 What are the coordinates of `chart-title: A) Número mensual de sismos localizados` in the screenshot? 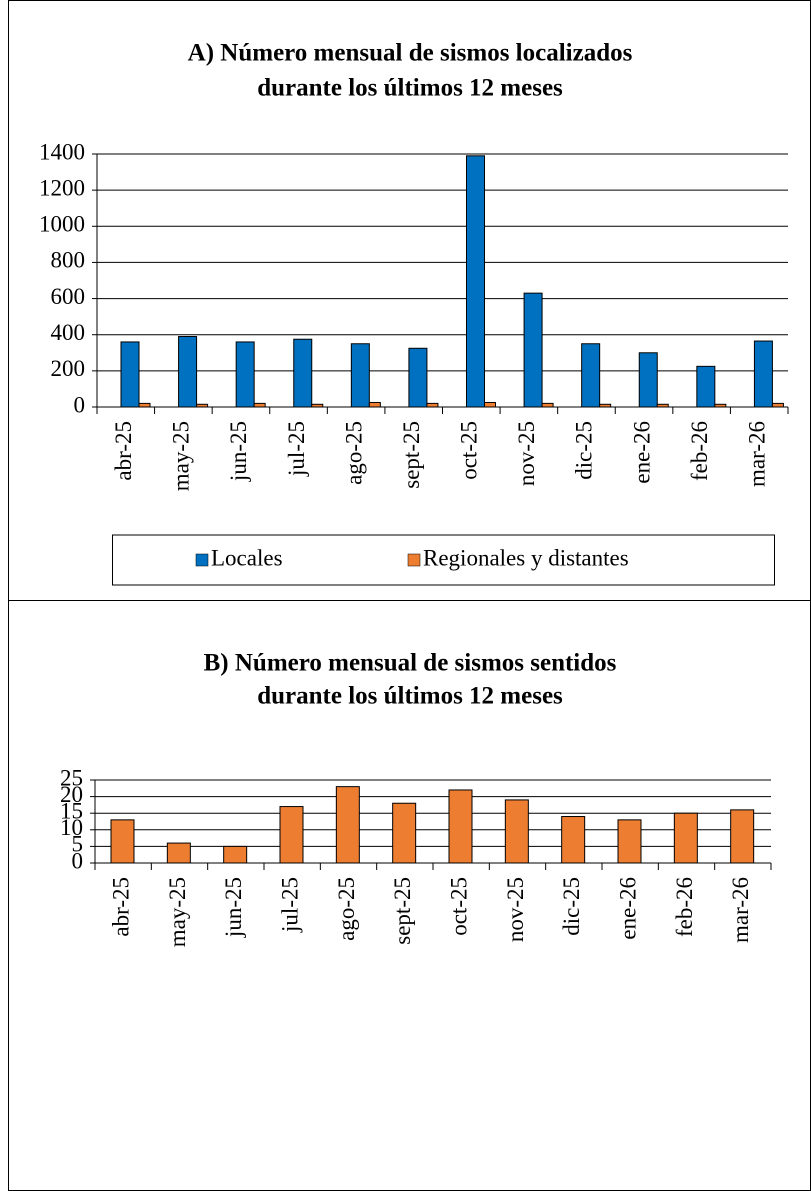 It's located at (410, 53).